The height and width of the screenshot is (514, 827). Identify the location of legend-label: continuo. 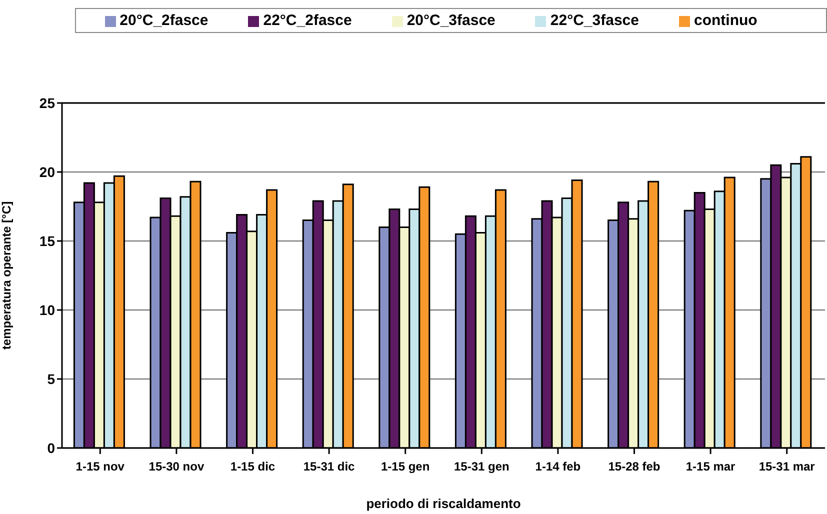
(726, 20).